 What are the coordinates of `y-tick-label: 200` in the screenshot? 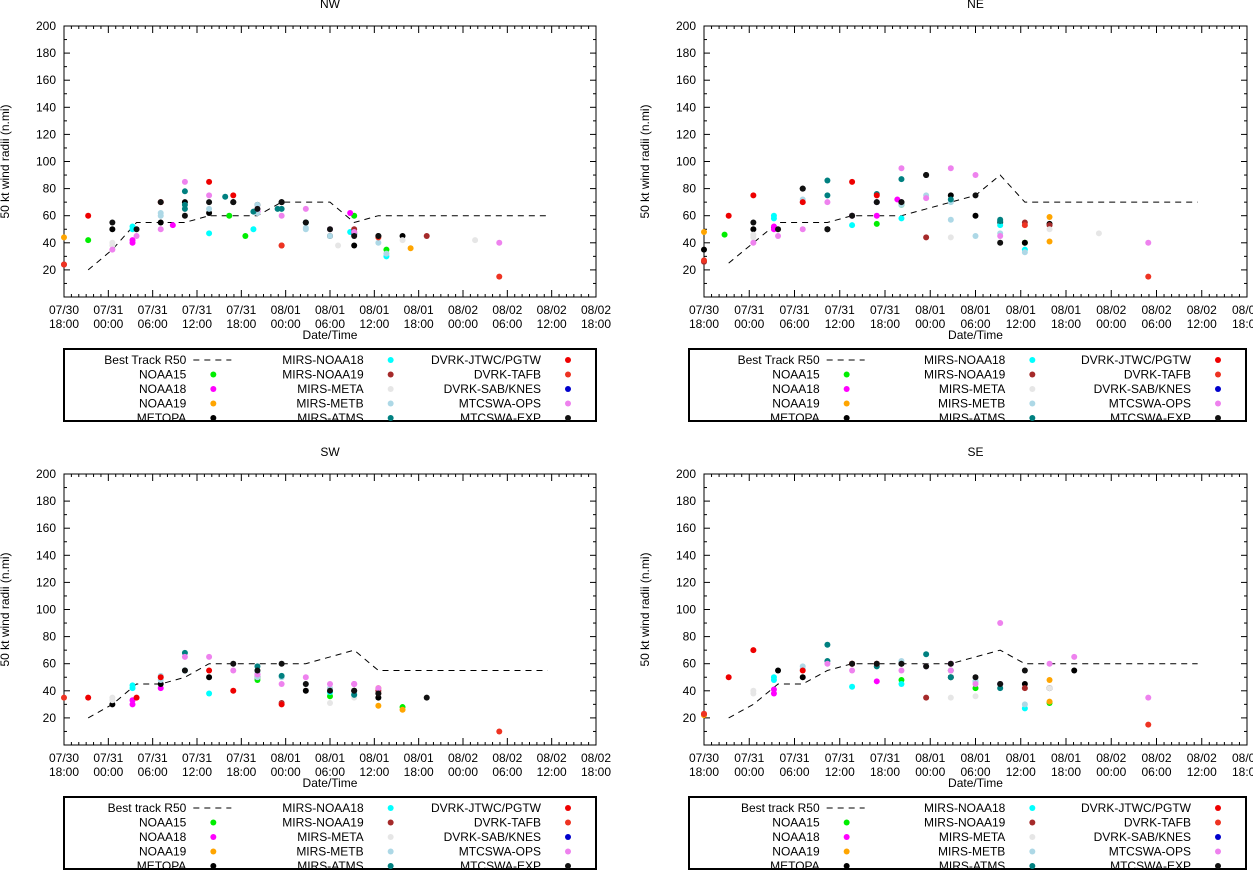 It's located at (46, 474).